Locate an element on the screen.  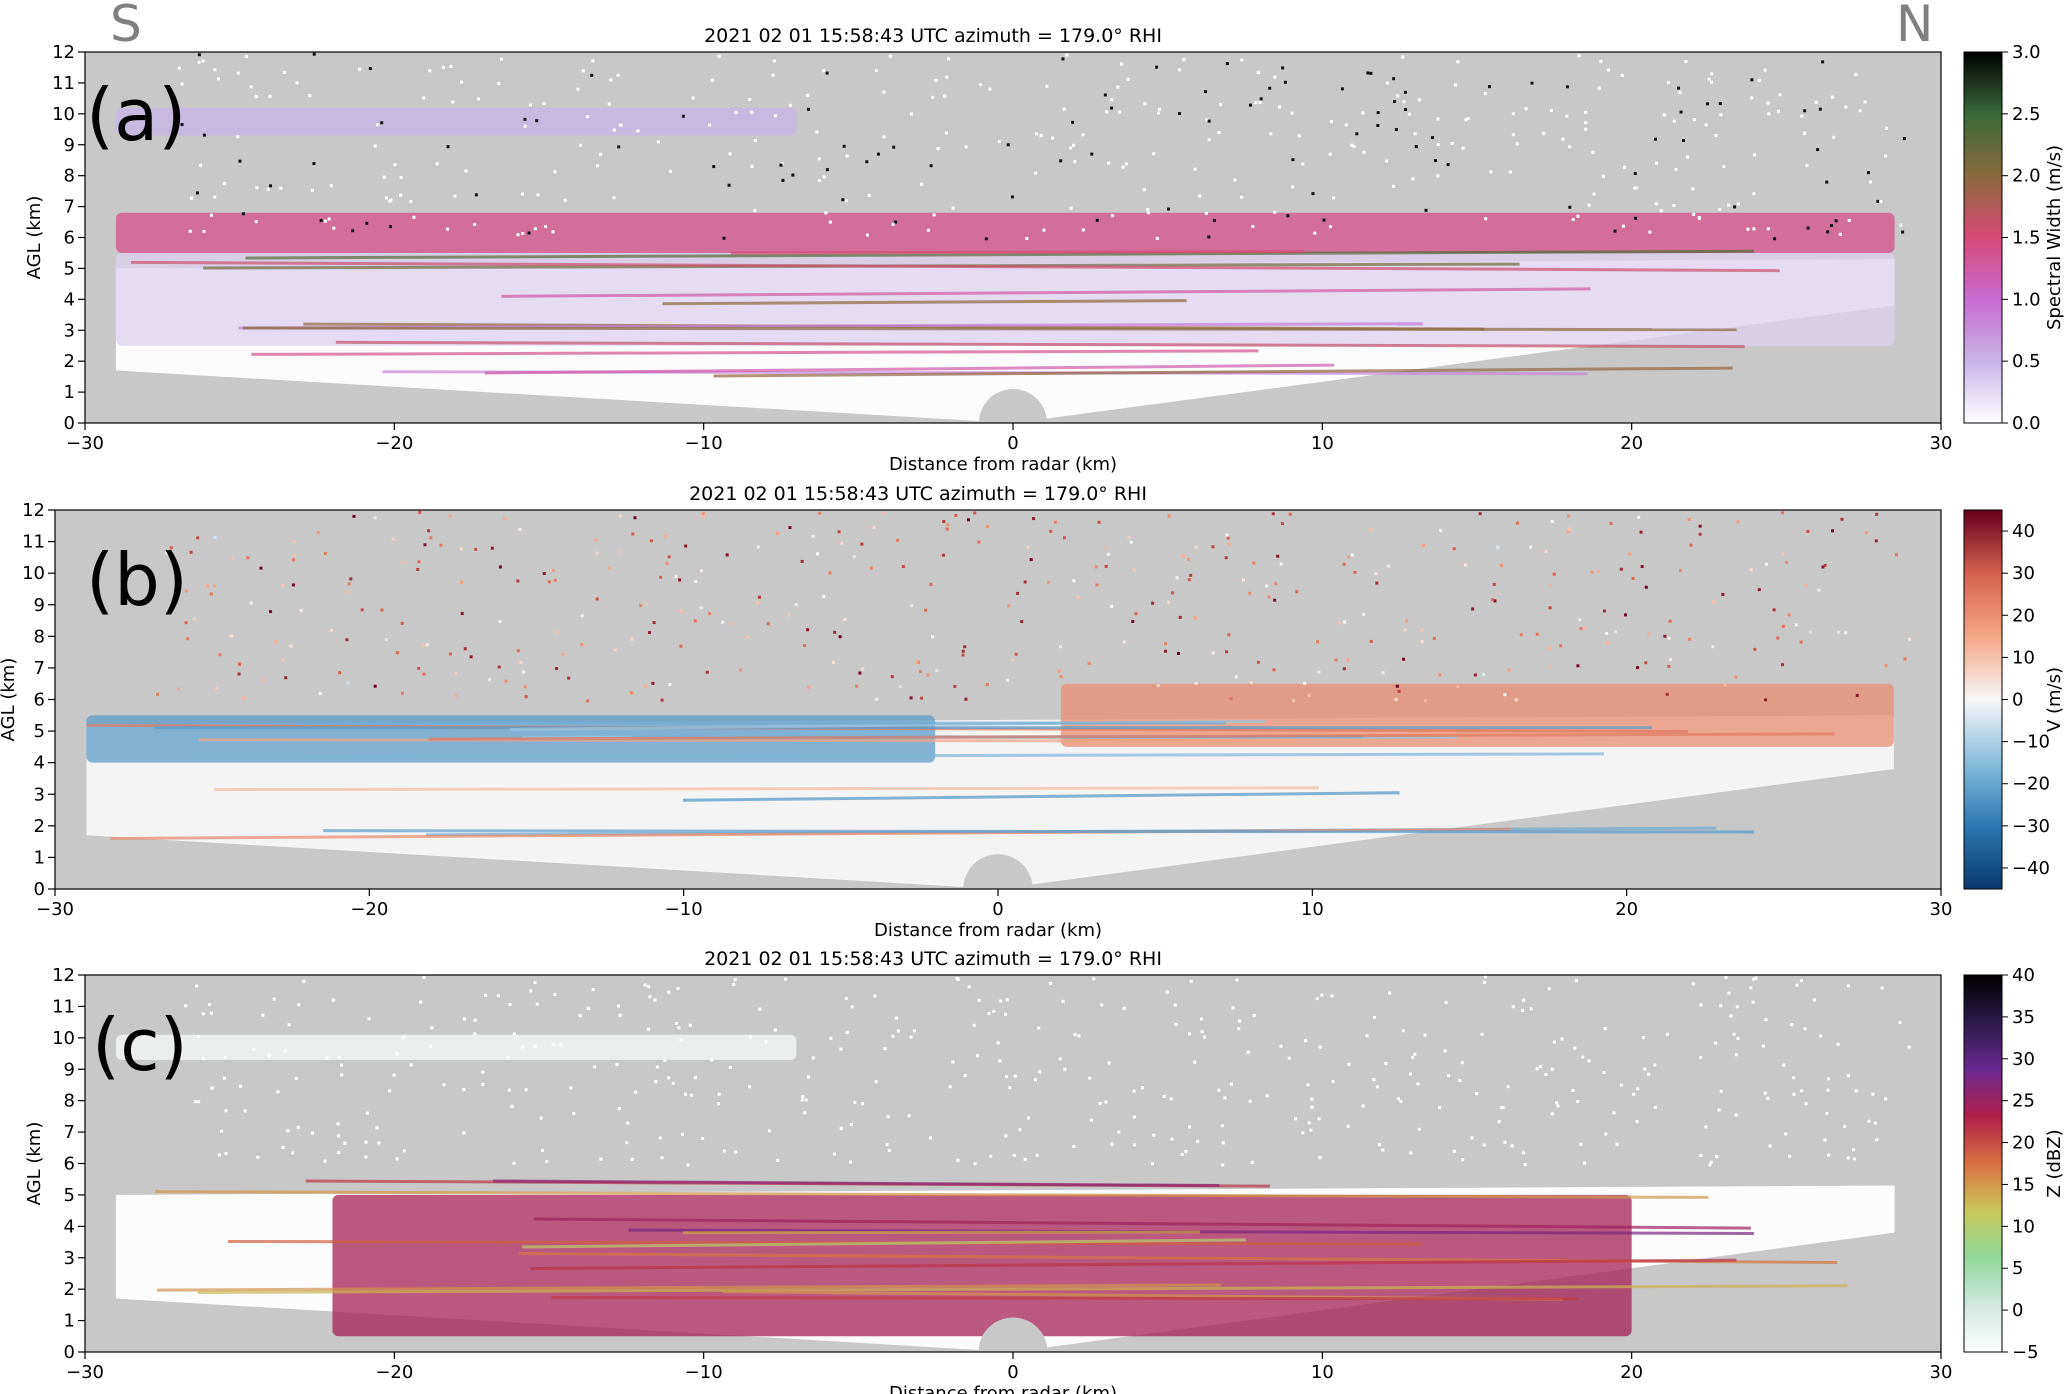
y-tick-label: 0 is located at coordinates (69, 1352).